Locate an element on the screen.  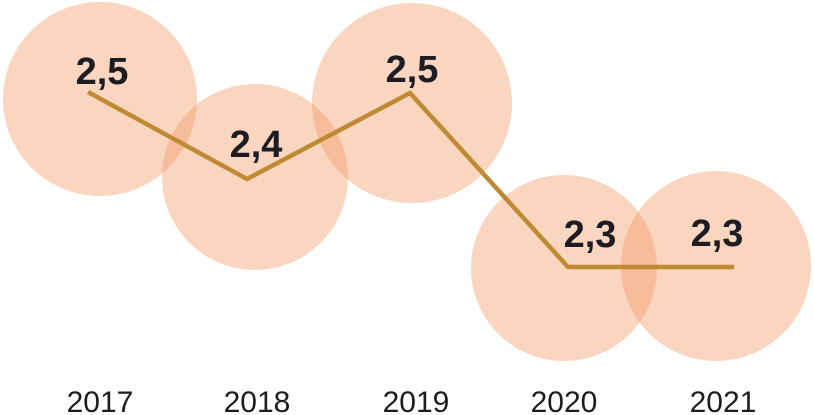
year-label-2018: 2018 is located at coordinates (257, 400).